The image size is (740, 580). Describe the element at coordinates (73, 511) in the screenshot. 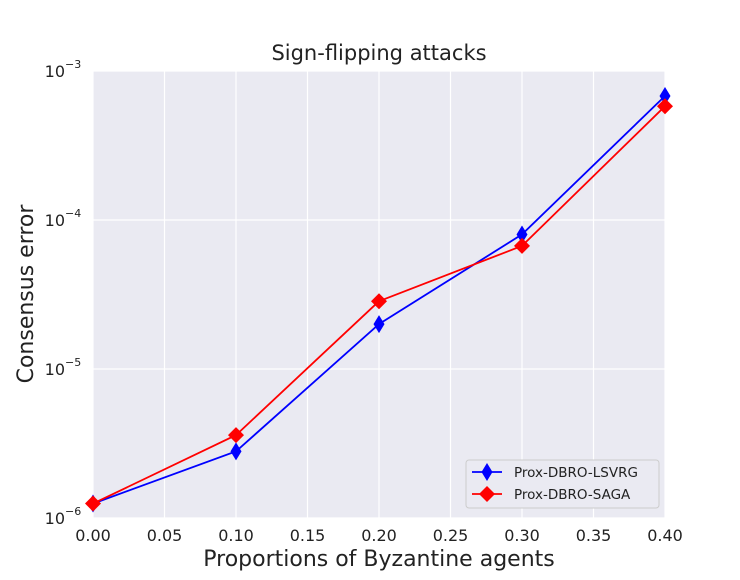

I see `y-tick-exponent: −6` at that location.